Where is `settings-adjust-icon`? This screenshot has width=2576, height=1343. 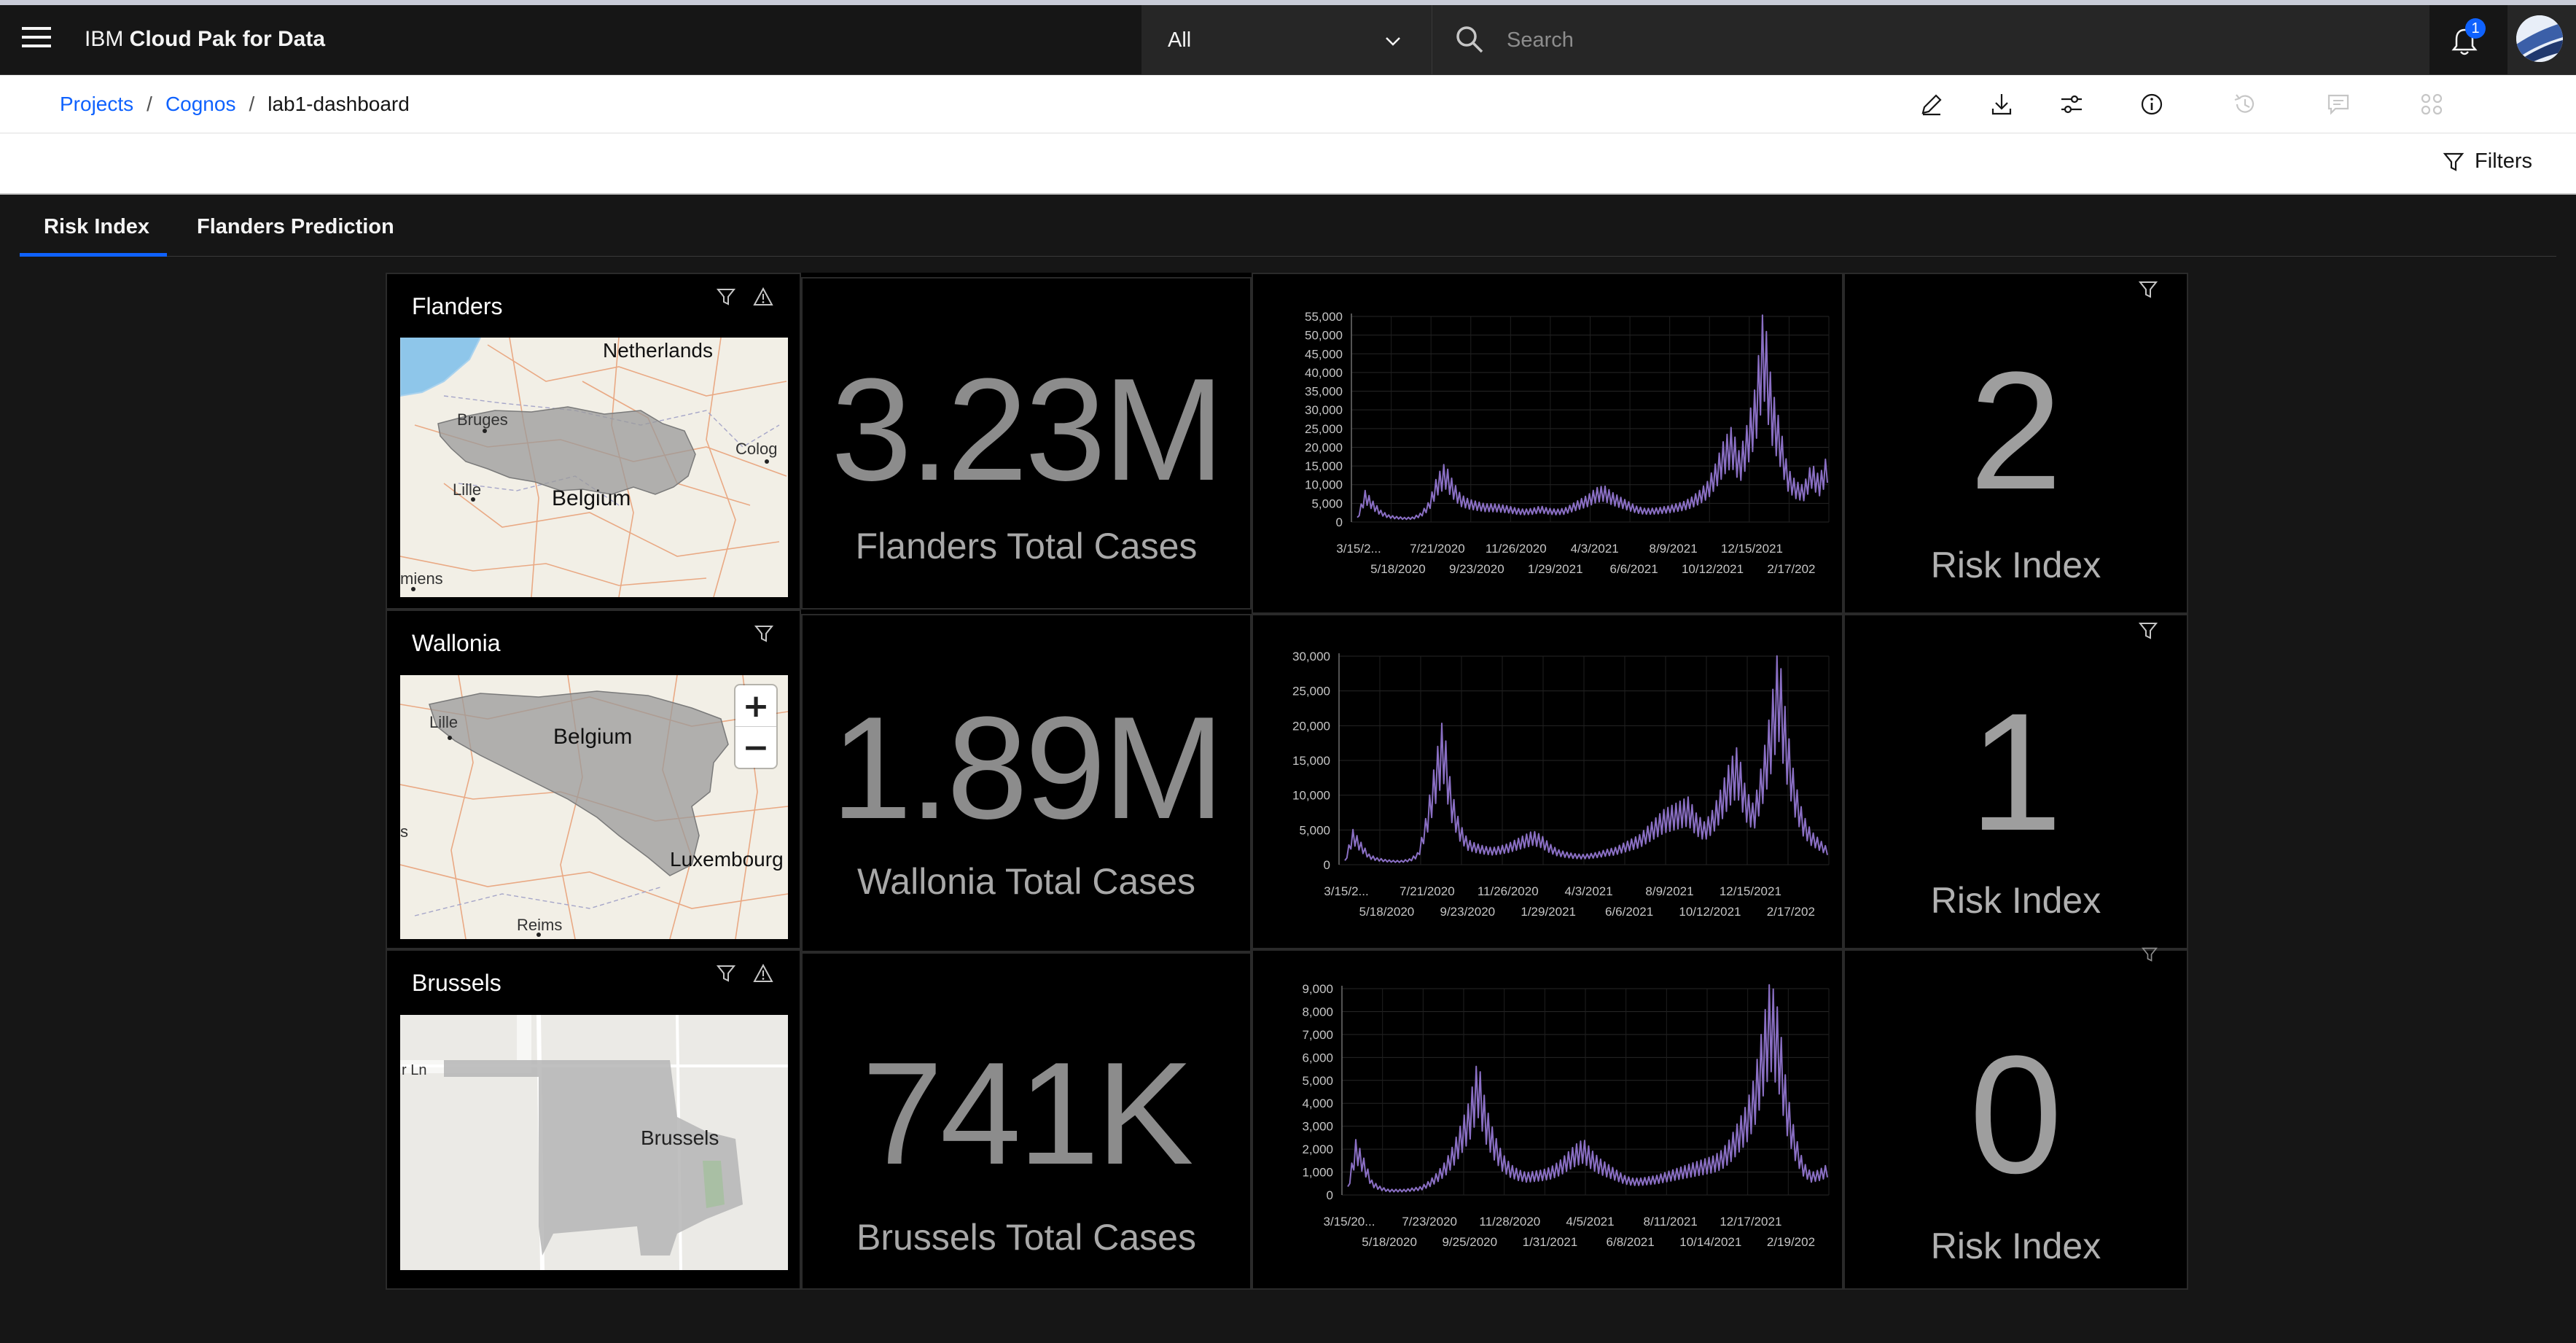
settings-adjust-icon is located at coordinates (2071, 104).